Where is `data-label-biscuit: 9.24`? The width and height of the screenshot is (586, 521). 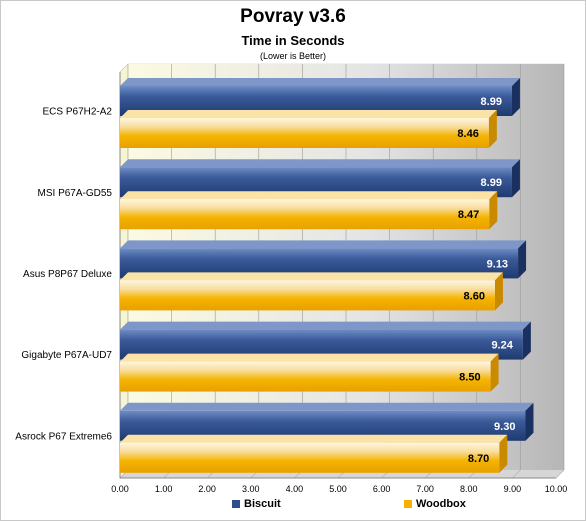
data-label-biscuit: 9.24 is located at coordinates (502, 346).